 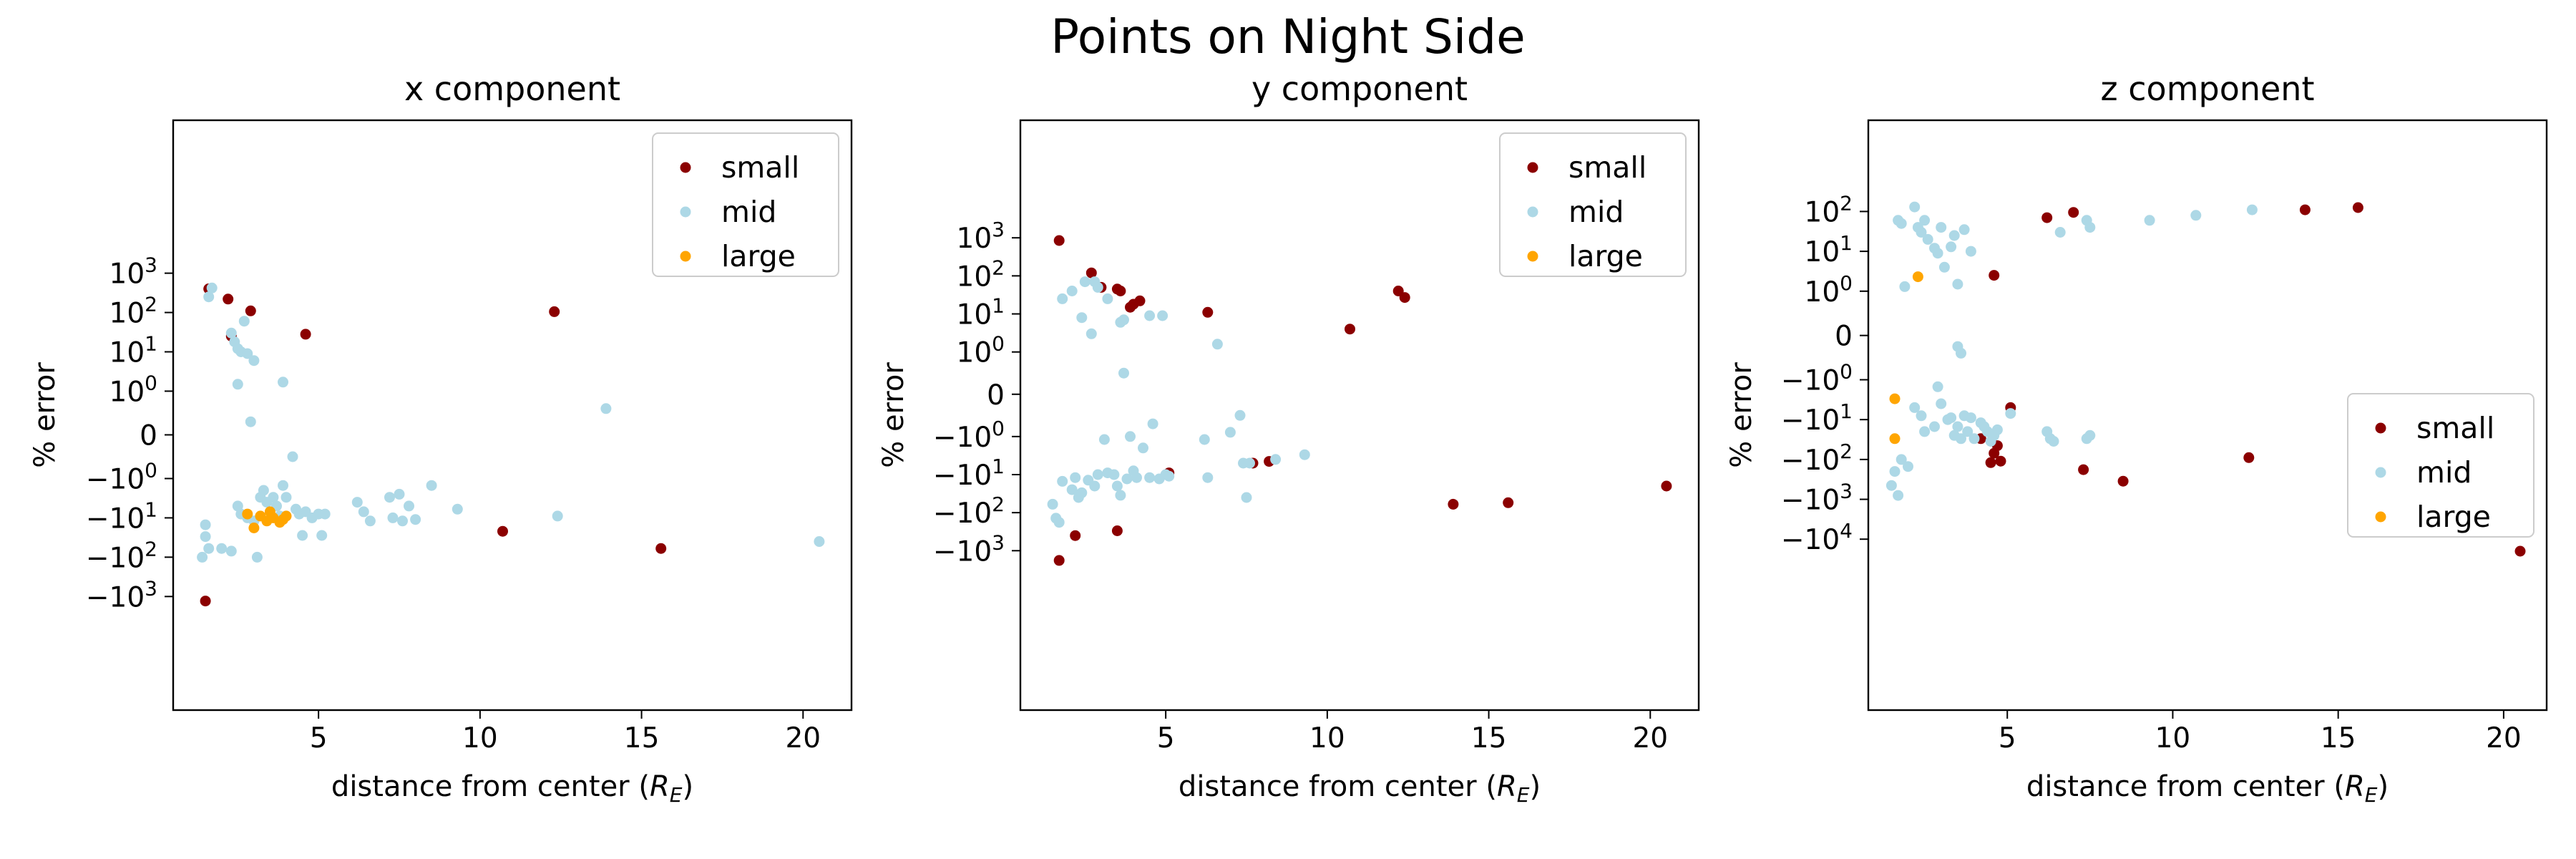 I want to click on y-tick-label: −104, so click(x=1817, y=537).